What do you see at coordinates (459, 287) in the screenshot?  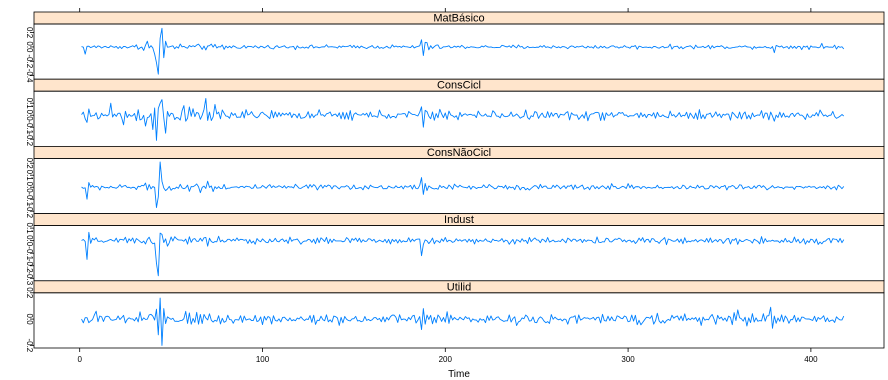 I see `panel-strip-label: Utilid` at bounding box center [459, 287].